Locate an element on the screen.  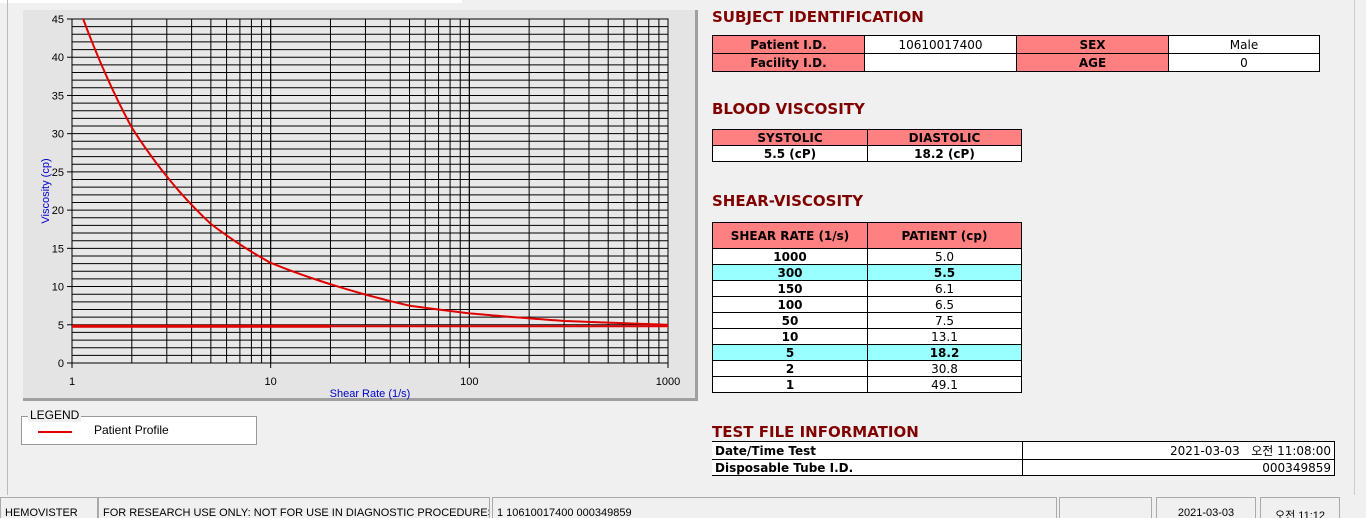
testfile-title: TEST FILE INFORMATION is located at coordinates (815, 432).